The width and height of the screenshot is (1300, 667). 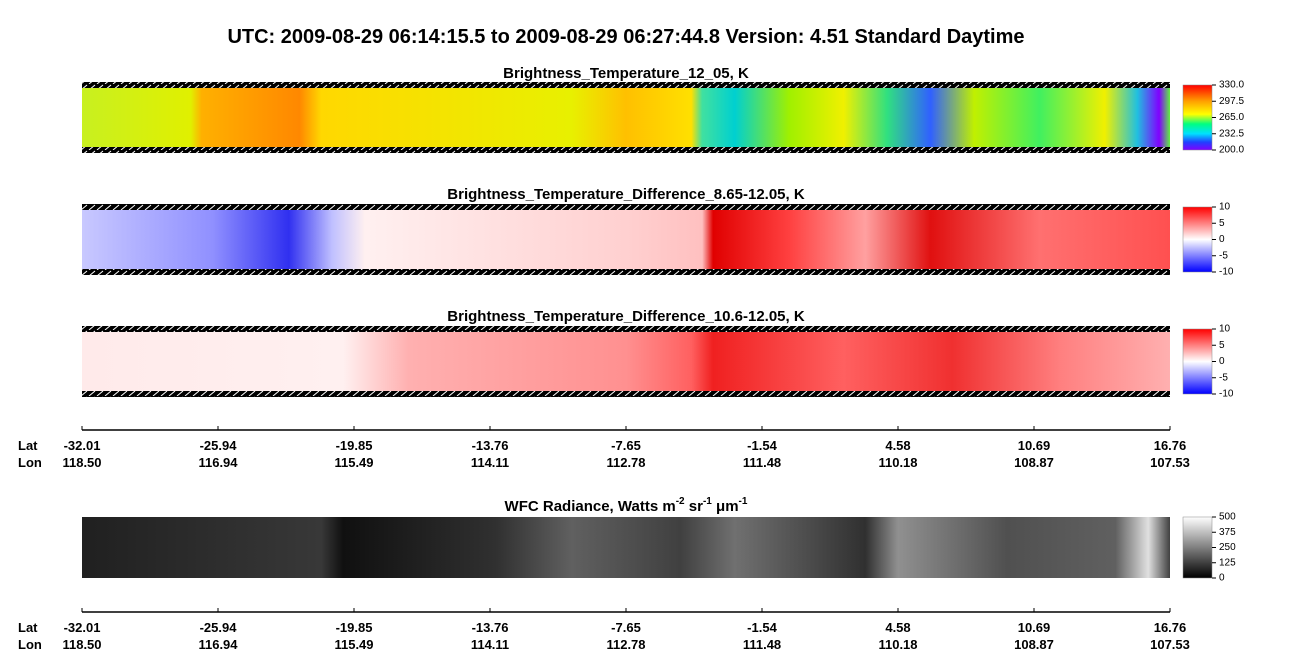 I want to click on colorbar-label: 330.0, so click(x=1231, y=85).